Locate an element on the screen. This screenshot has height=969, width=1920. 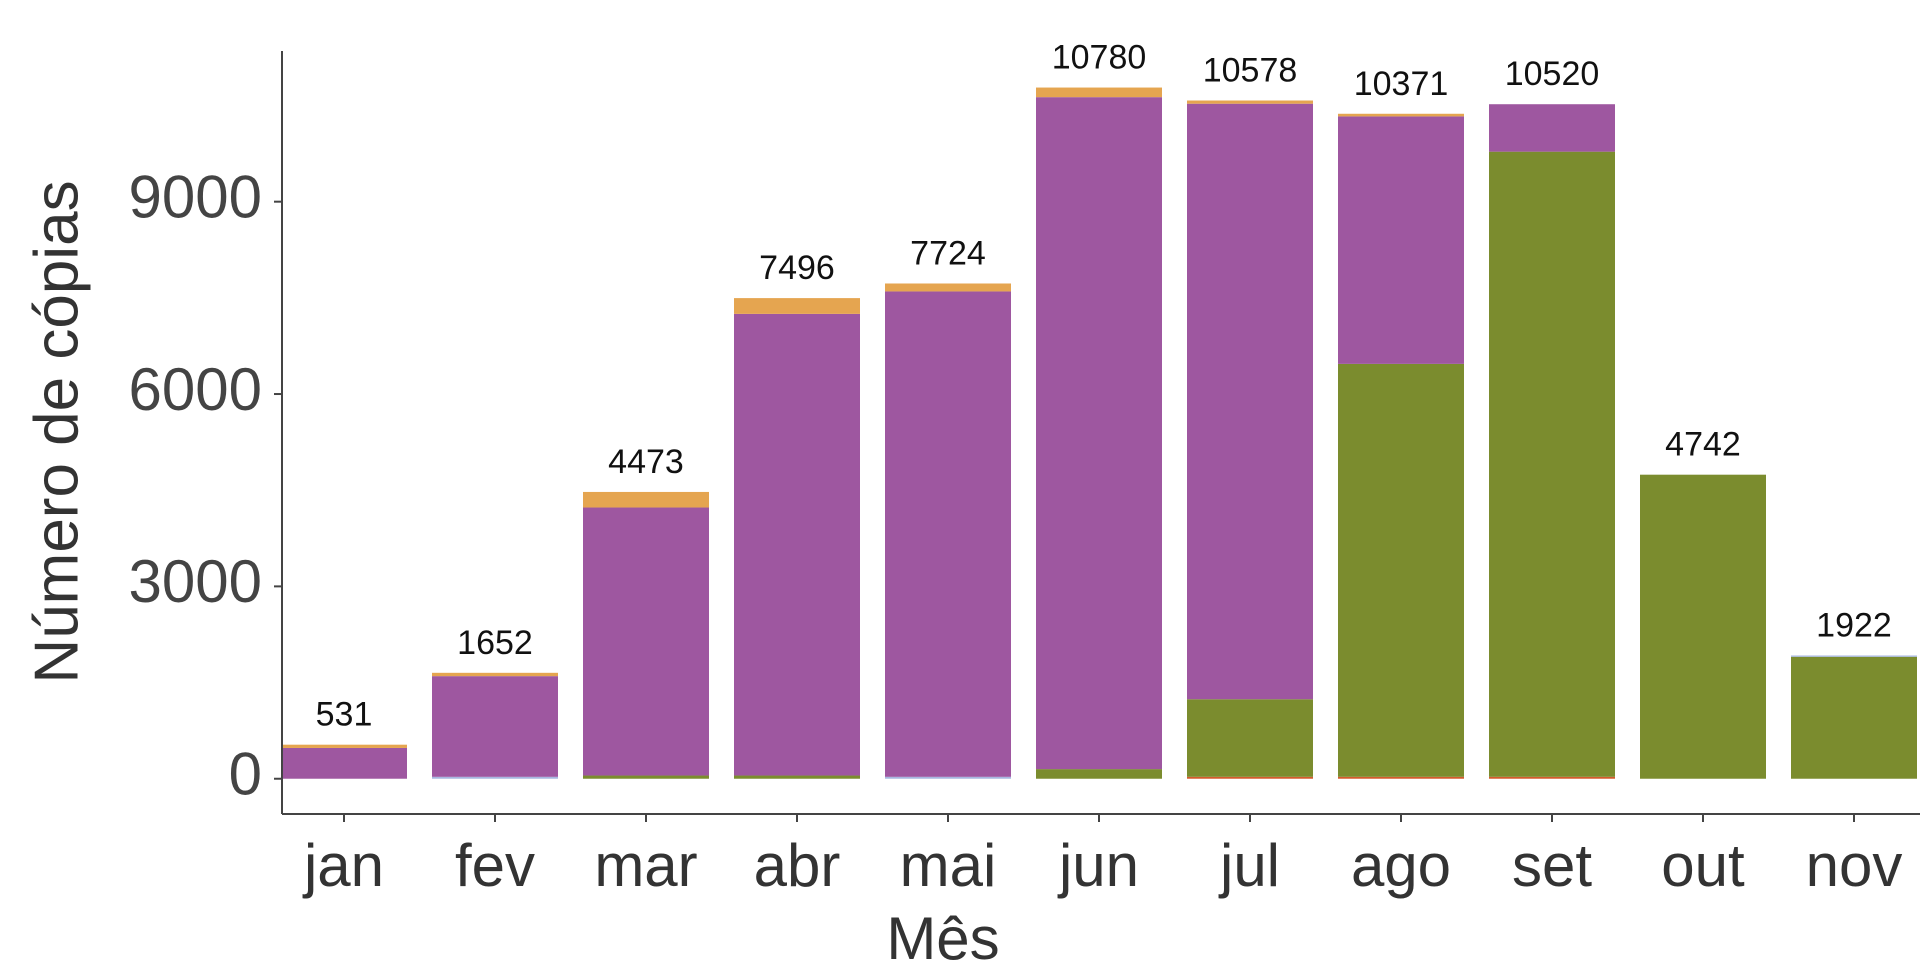
total-label: 7724 is located at coordinates (948, 253).